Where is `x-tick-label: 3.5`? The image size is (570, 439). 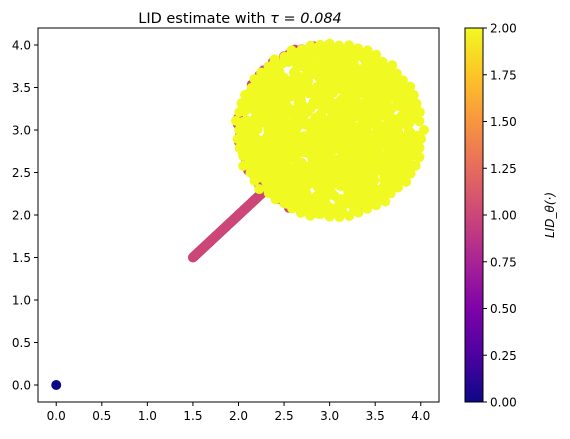
x-tick-label: 3.5 is located at coordinates (375, 416).